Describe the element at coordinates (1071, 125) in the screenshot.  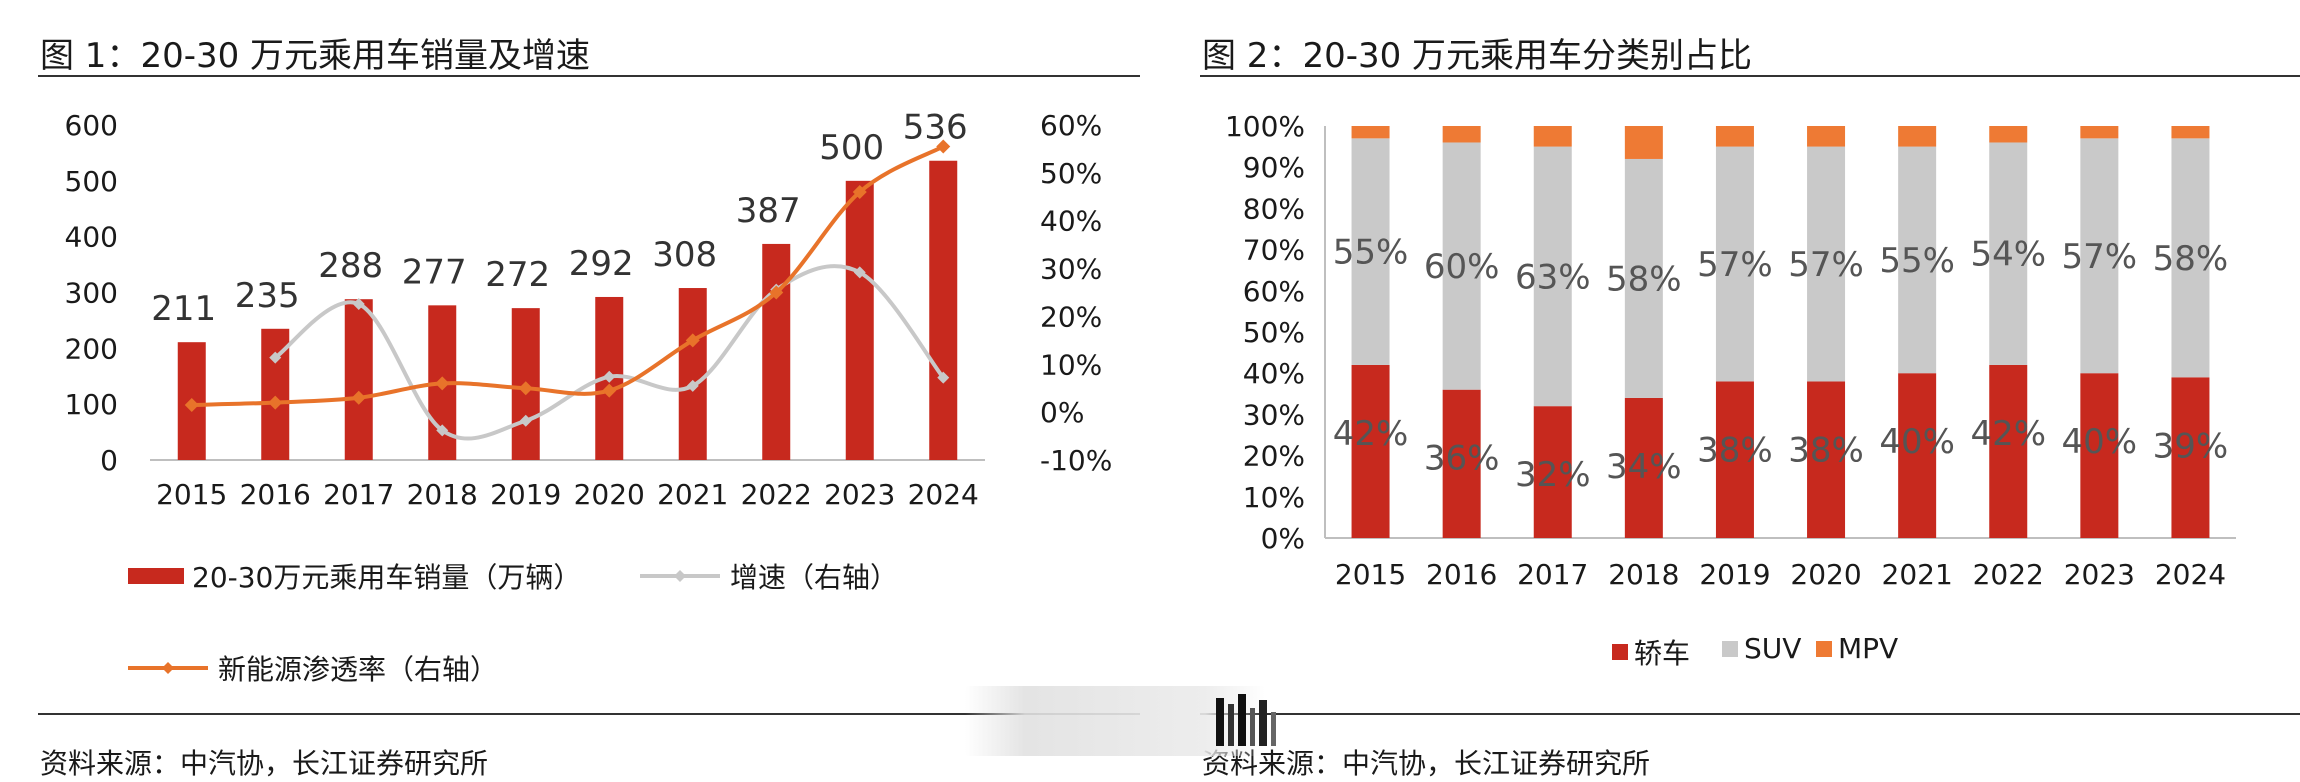
I see `y-right-tick-label: 60%` at that location.